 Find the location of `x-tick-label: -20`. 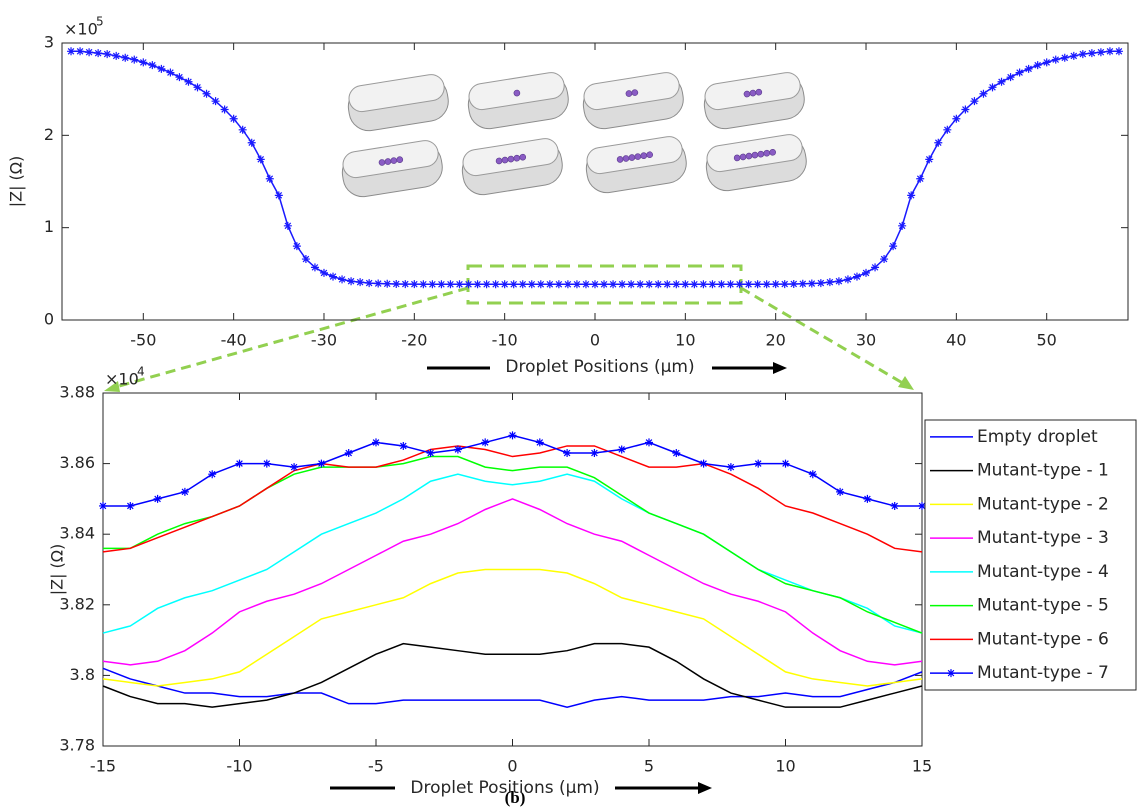

x-tick-label: -20 is located at coordinates (414, 340).